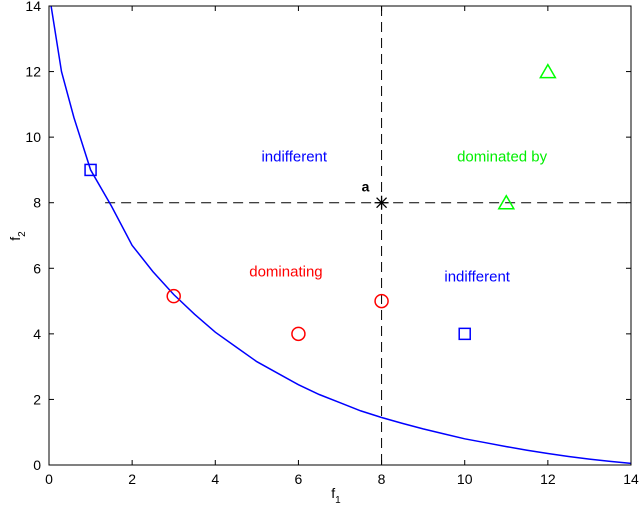  I want to click on region-label-0: indifferent, so click(294, 157).